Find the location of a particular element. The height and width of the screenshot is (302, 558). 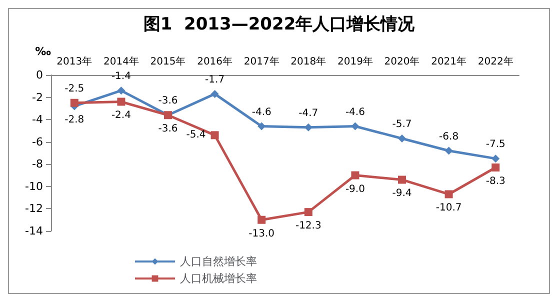

y-tick-label: -10 is located at coordinates (34, 186).